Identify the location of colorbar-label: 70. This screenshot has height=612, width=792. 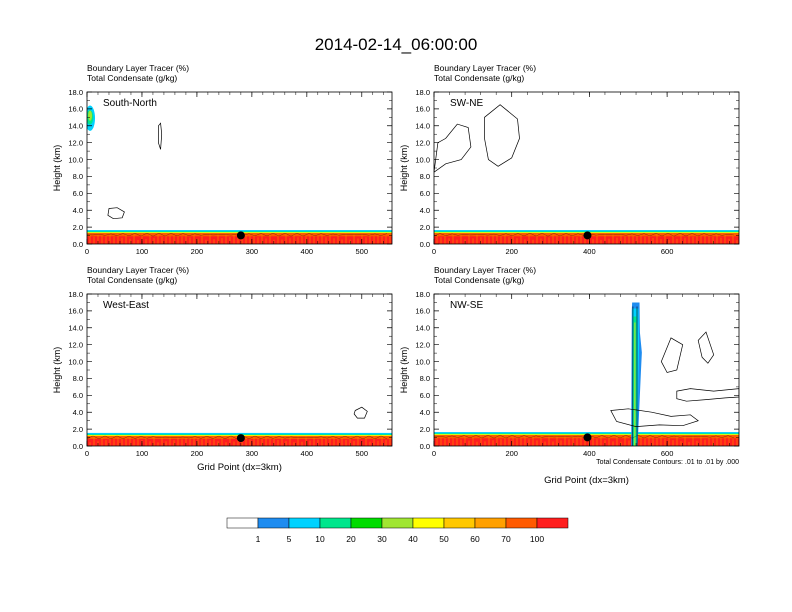
(506, 539).